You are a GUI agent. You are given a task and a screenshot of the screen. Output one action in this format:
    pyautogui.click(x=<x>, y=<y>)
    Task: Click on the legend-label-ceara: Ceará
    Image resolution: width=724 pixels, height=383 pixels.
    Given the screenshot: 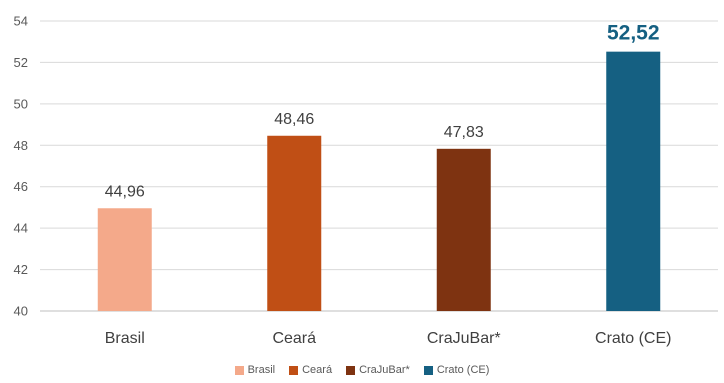 What is the action you would take?
    pyautogui.click(x=317, y=370)
    